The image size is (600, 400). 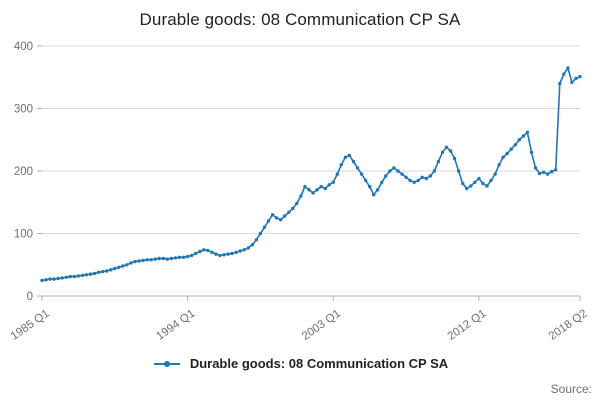 I want to click on source-label: Source:, so click(x=571, y=389).